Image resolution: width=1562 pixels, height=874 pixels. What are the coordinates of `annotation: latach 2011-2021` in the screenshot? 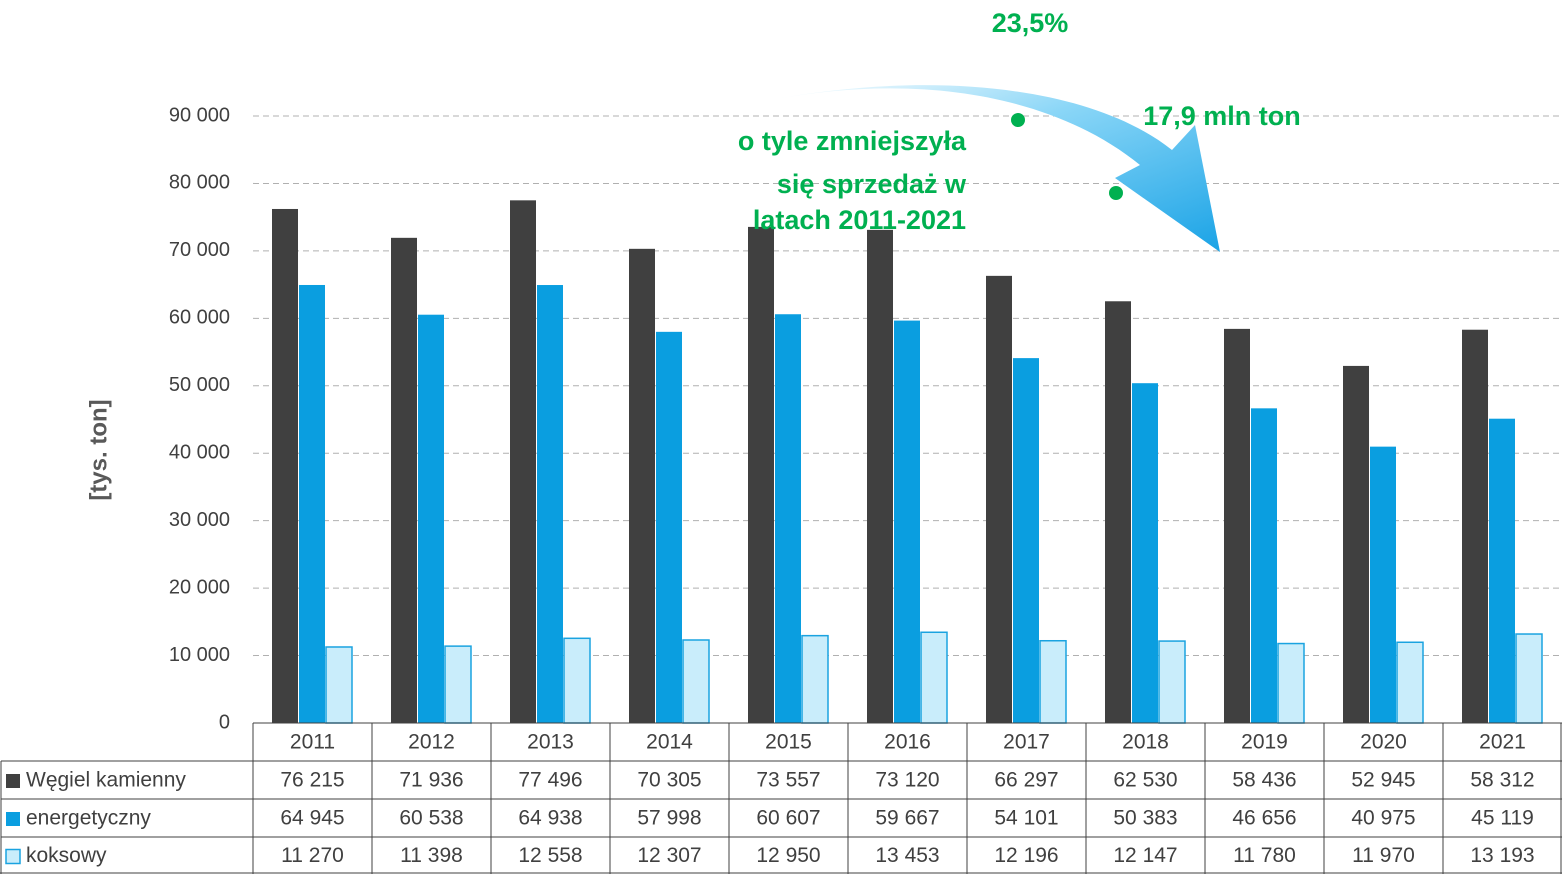 It's located at (859, 220).